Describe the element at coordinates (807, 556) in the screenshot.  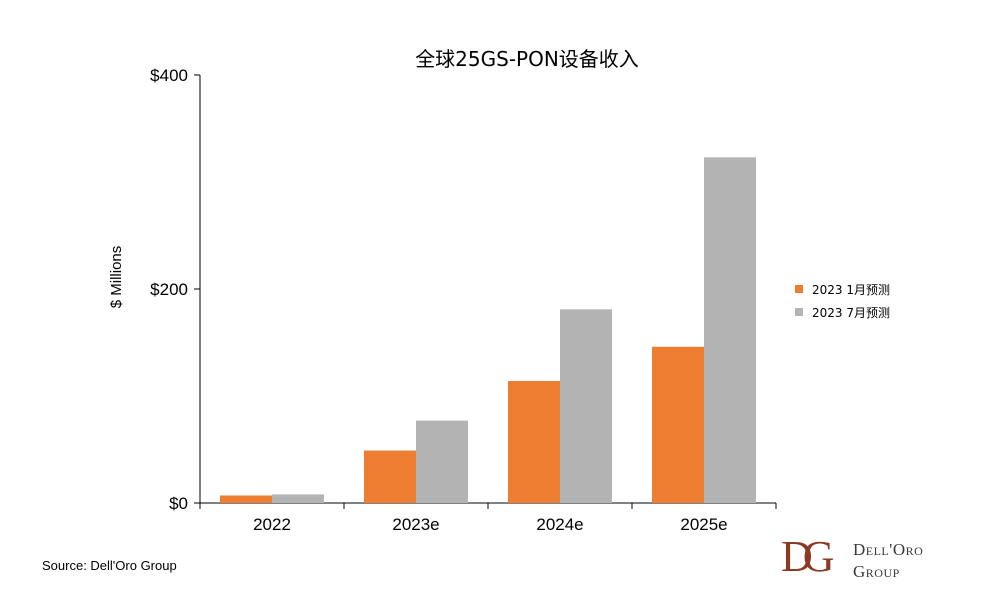
I see `logo-monogram: DG` at that location.